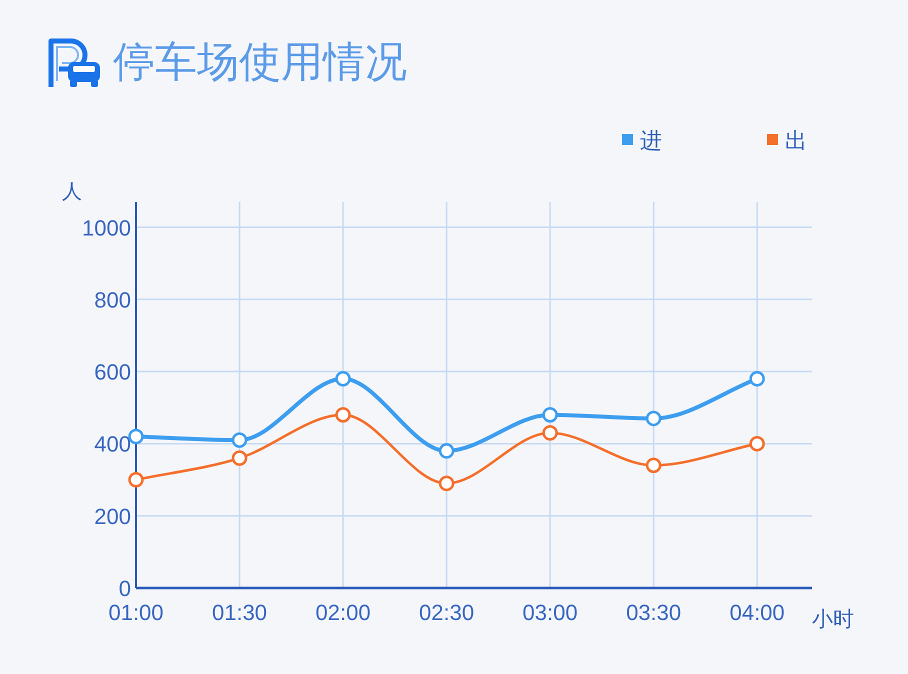  Describe the element at coordinates (124, 588) in the screenshot. I see `y-tick-label: 0` at that location.